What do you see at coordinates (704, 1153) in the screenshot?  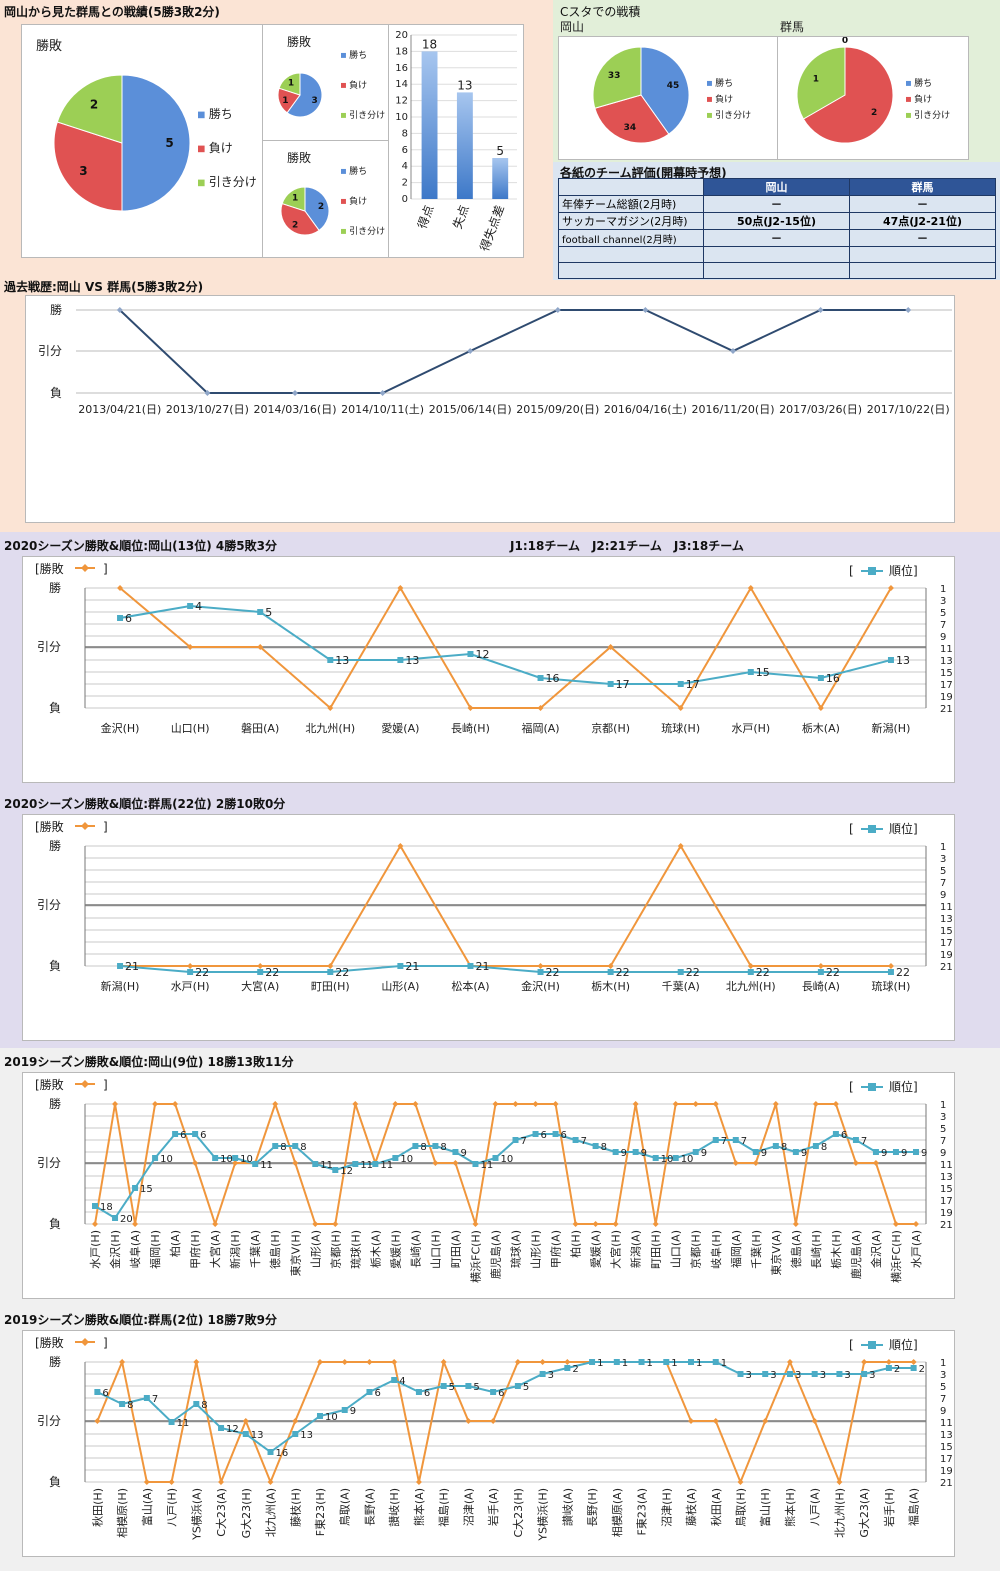 I see `c2-rank-label-30: 9` at bounding box center [704, 1153].